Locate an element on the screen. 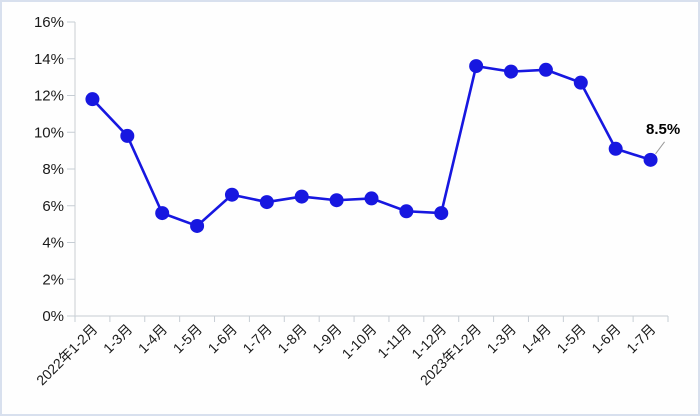  x-axis-label: 1-10月 is located at coordinates (359, 341).